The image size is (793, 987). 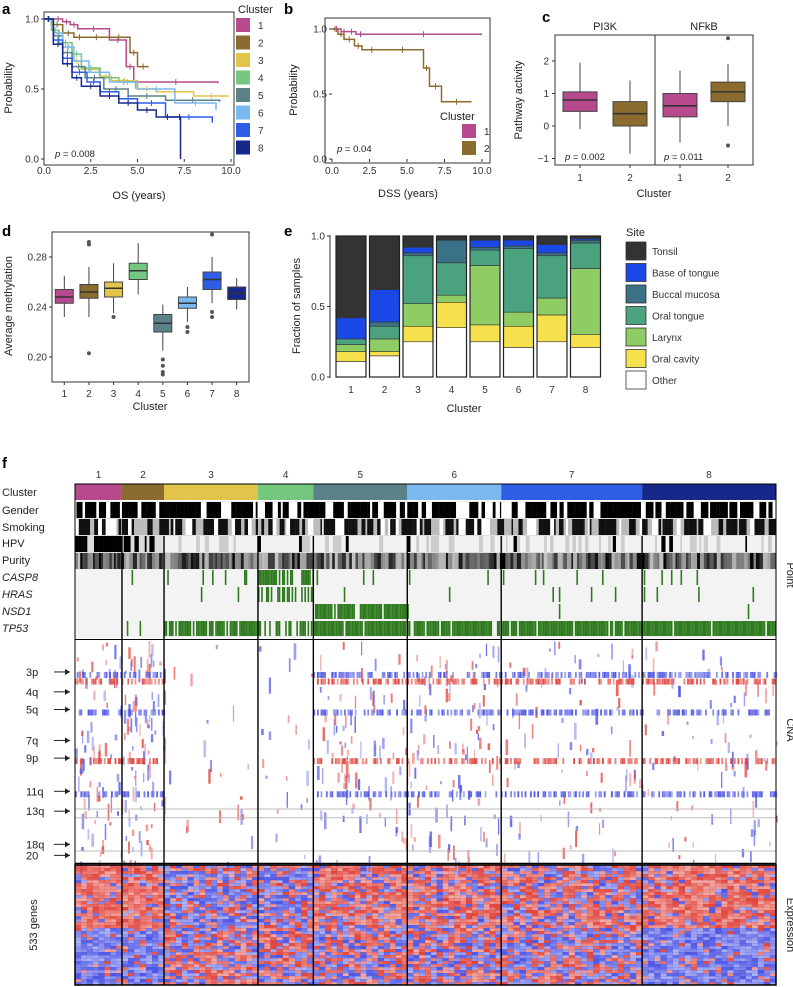 What do you see at coordinates (57, 154) in the screenshot?
I see `panel-a-pvalue-symbol: p` at bounding box center [57, 154].